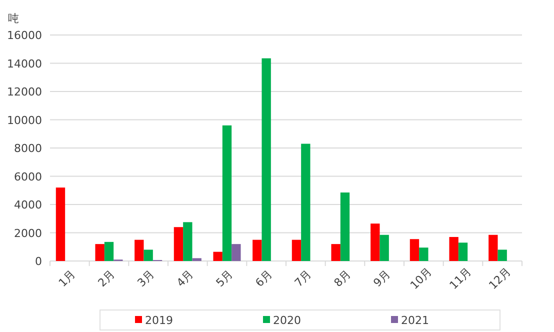 Image resolution: width=554 pixels, height=332 pixels. What do you see at coordinates (67, 279) in the screenshot?
I see `x-tick-label: 1月` at bounding box center [67, 279].